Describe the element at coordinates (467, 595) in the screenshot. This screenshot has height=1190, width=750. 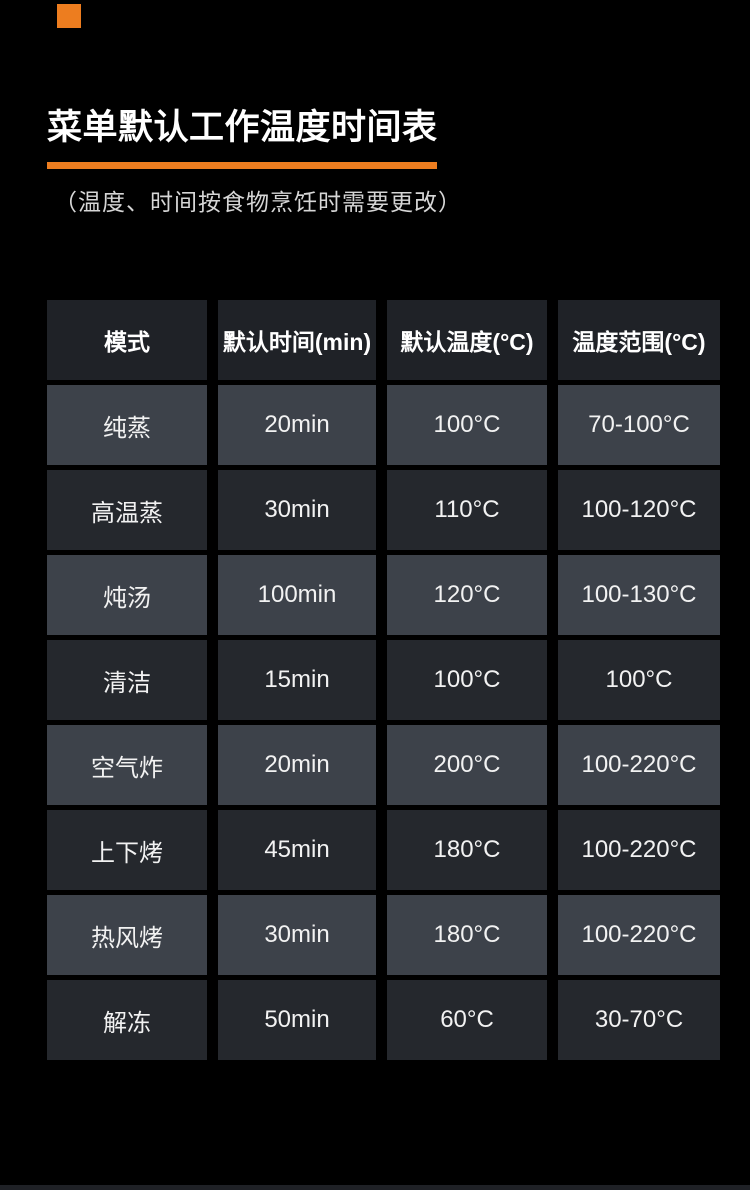
I see `table-cell-temp: 120°C` at that location.